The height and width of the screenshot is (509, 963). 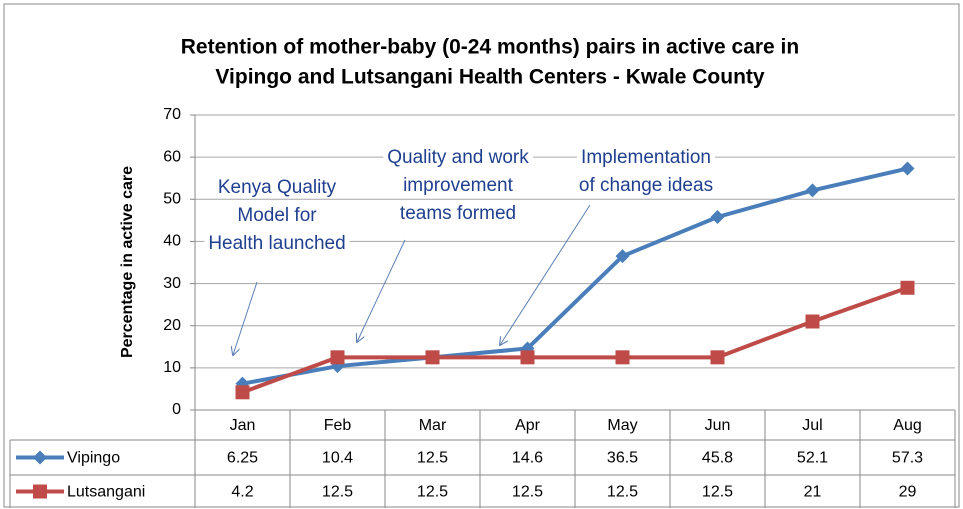 What do you see at coordinates (242, 492) in the screenshot?
I see `table-value: 4.2` at bounding box center [242, 492].